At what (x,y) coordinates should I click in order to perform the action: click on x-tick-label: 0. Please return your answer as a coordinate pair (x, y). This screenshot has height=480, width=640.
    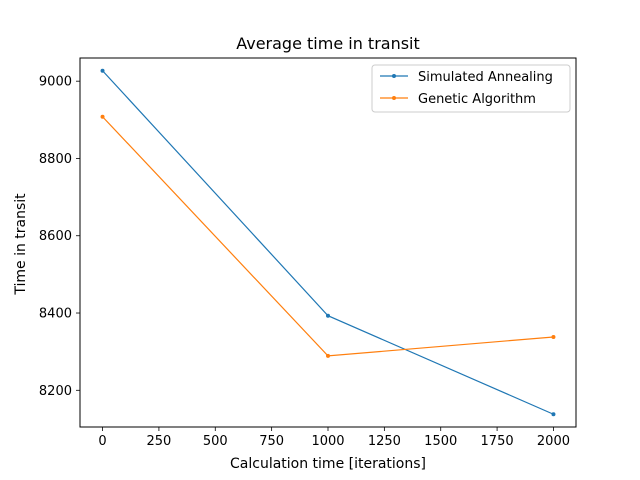
    Looking at the image, I should click on (102, 441).